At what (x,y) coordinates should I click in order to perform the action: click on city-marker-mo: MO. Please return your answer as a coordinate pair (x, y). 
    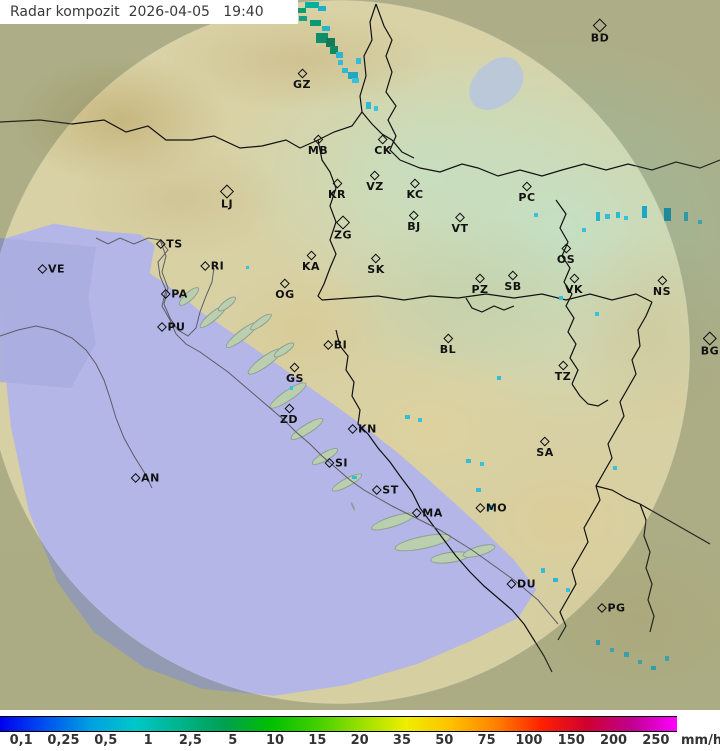
    Looking at the image, I should click on (491, 508).